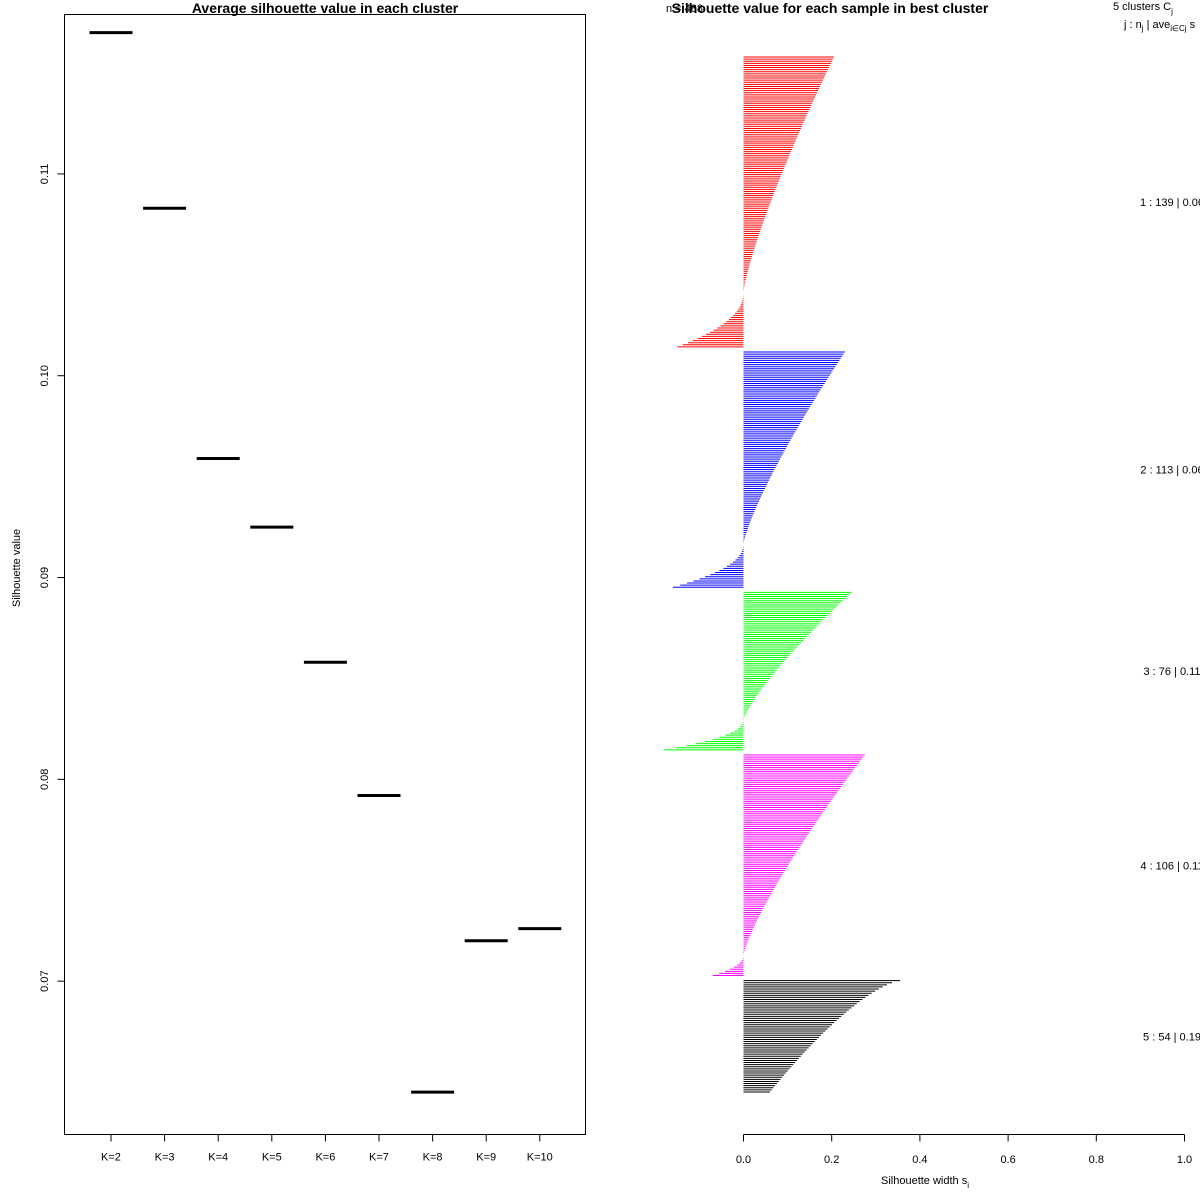 This screenshot has height=1200, width=1200. I want to click on right-x-tick-label: 0.6, so click(1007, 1160).